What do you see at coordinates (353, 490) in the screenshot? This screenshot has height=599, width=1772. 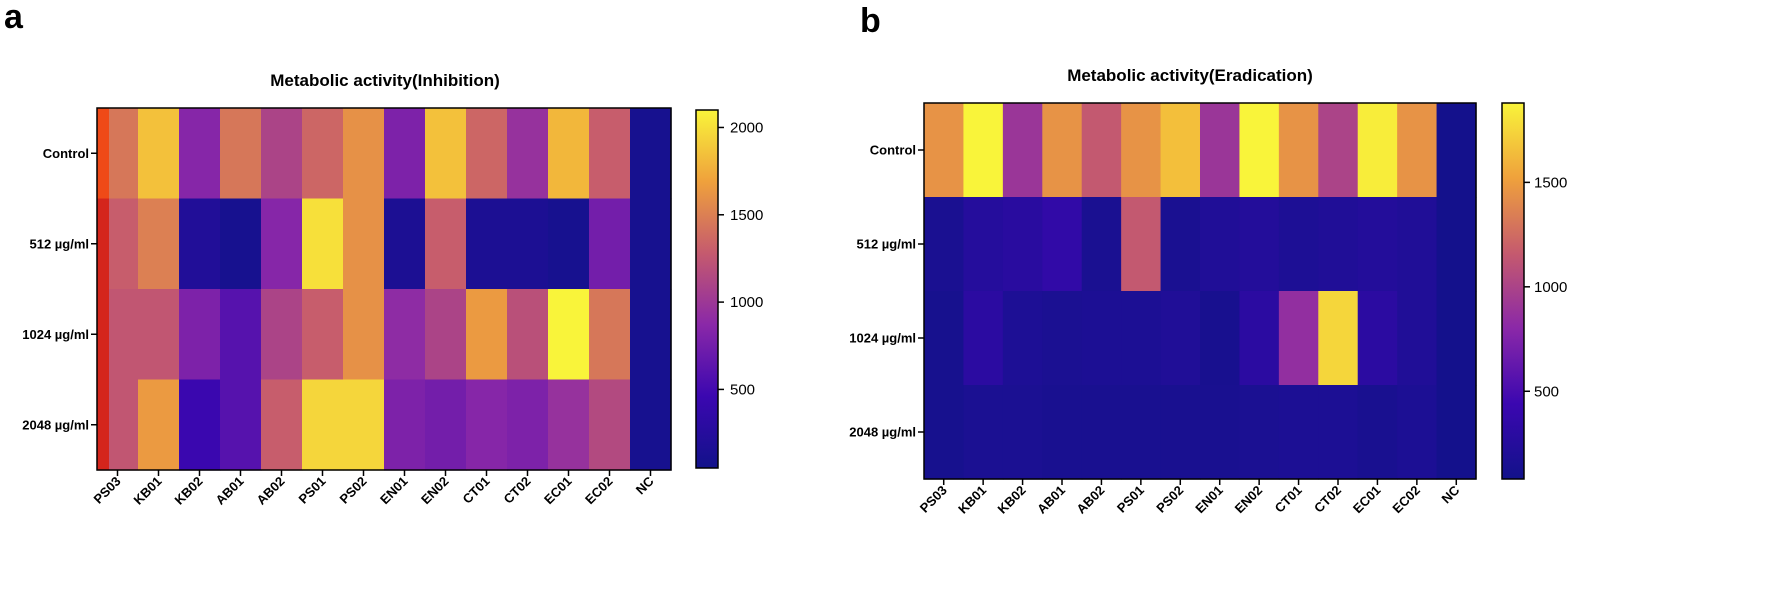 I see `column-label: PS02` at bounding box center [353, 490].